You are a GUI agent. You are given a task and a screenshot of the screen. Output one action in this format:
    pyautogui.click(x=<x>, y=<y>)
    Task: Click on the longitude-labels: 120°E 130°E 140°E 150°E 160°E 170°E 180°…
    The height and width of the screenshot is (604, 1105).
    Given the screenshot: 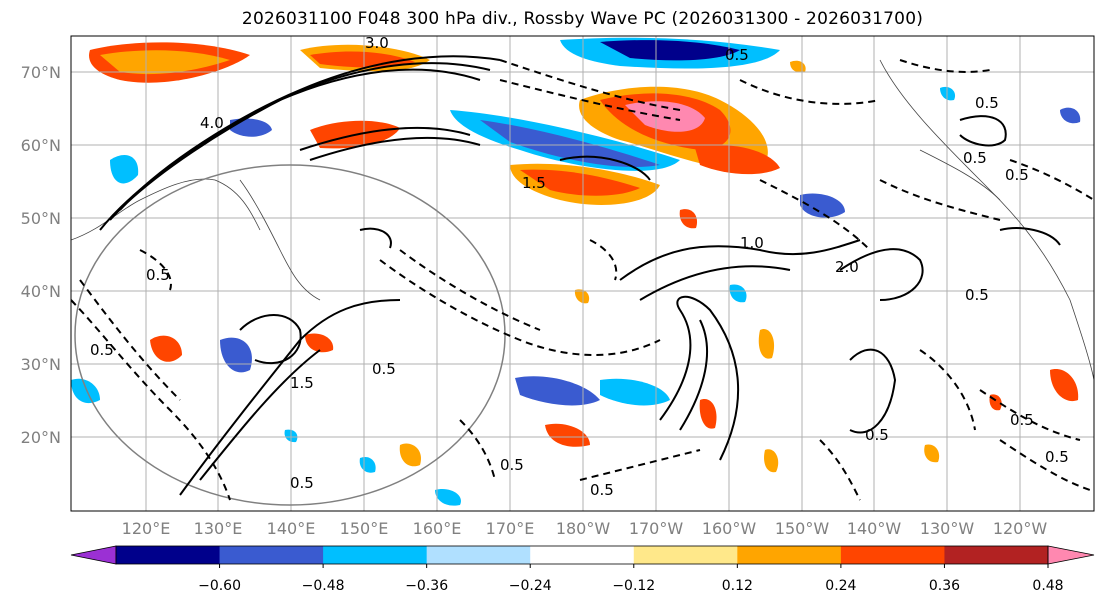 What is the action you would take?
    pyautogui.click(x=585, y=528)
    